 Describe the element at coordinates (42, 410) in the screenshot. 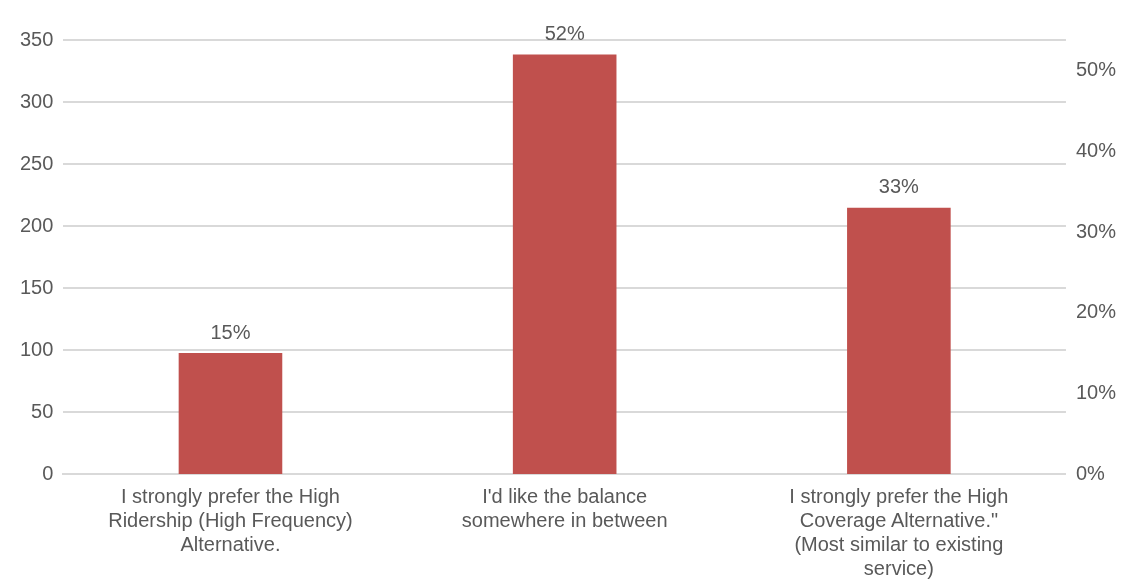

I see `y-tick-label: 50` at that location.